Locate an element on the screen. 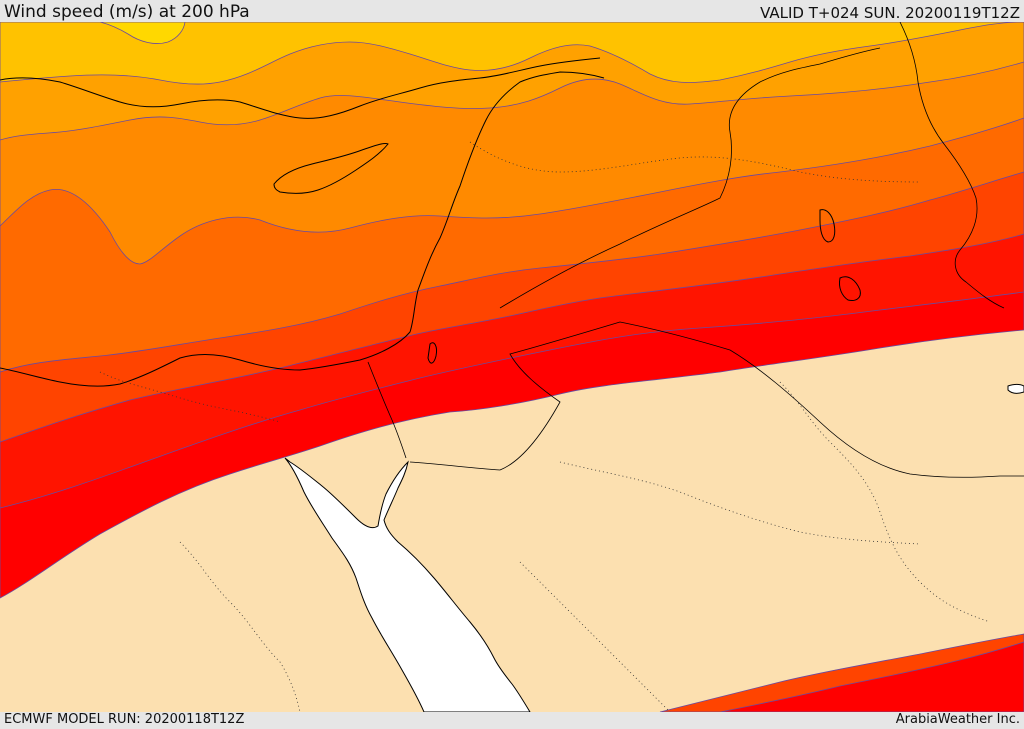  admin-boundary-sinai is located at coordinates (190, 397).